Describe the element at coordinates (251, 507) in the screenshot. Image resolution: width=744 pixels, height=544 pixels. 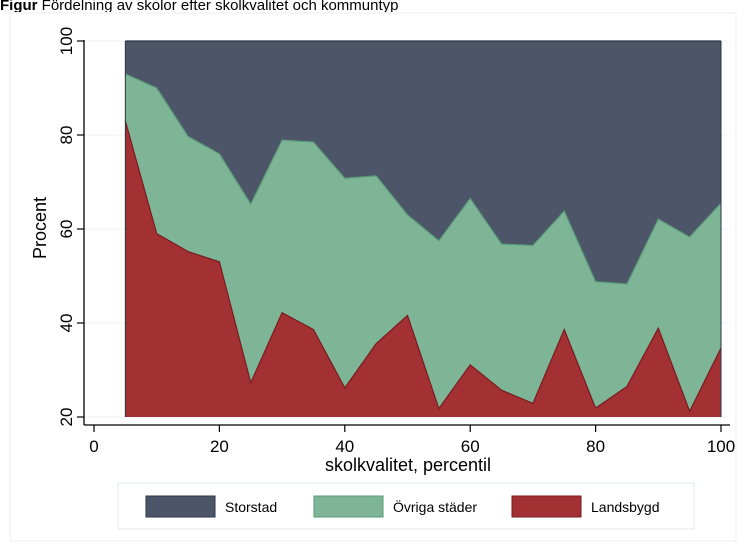
I see `legend-label-storstad: Storstad` at that location.